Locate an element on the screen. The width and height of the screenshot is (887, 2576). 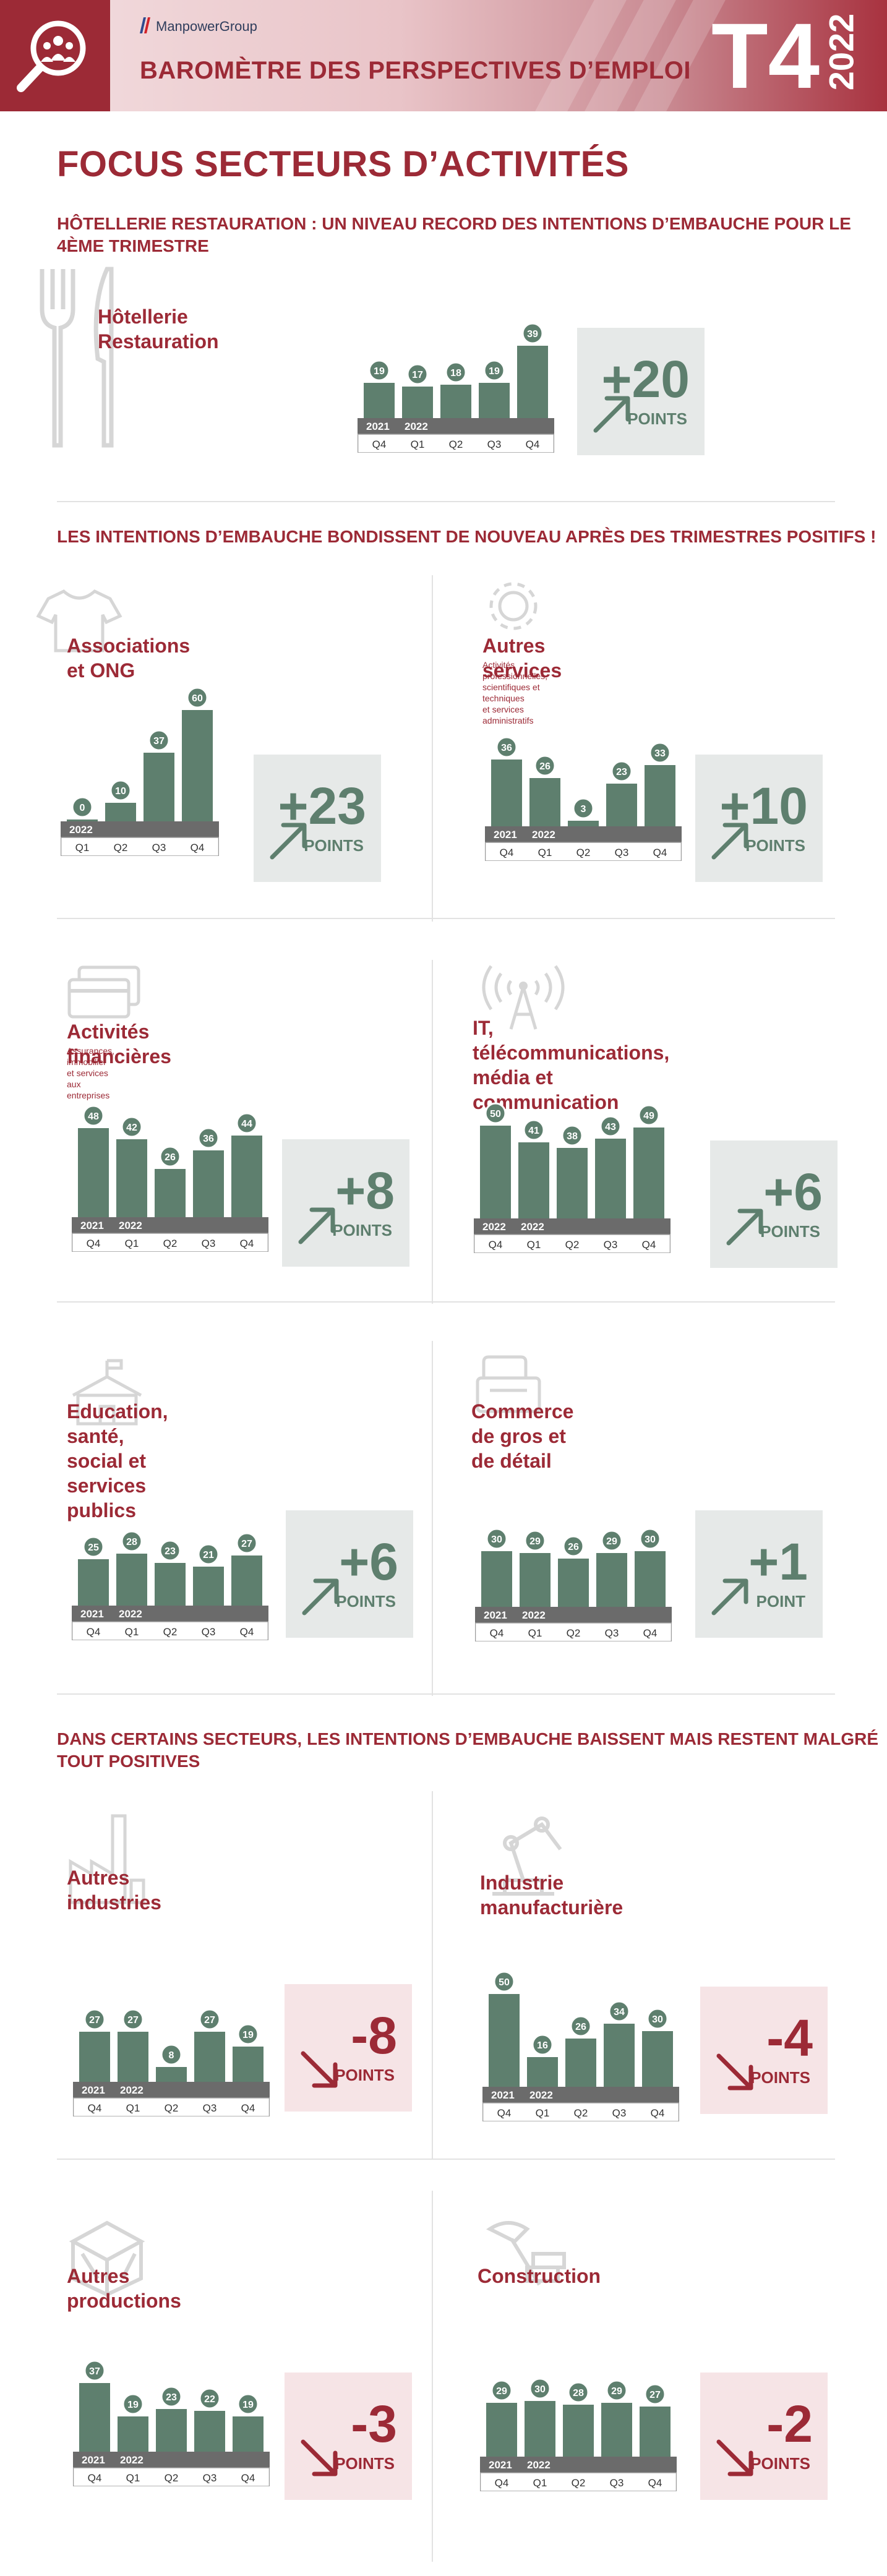
delta-card: -8 POINTS is located at coordinates (348, 2048).